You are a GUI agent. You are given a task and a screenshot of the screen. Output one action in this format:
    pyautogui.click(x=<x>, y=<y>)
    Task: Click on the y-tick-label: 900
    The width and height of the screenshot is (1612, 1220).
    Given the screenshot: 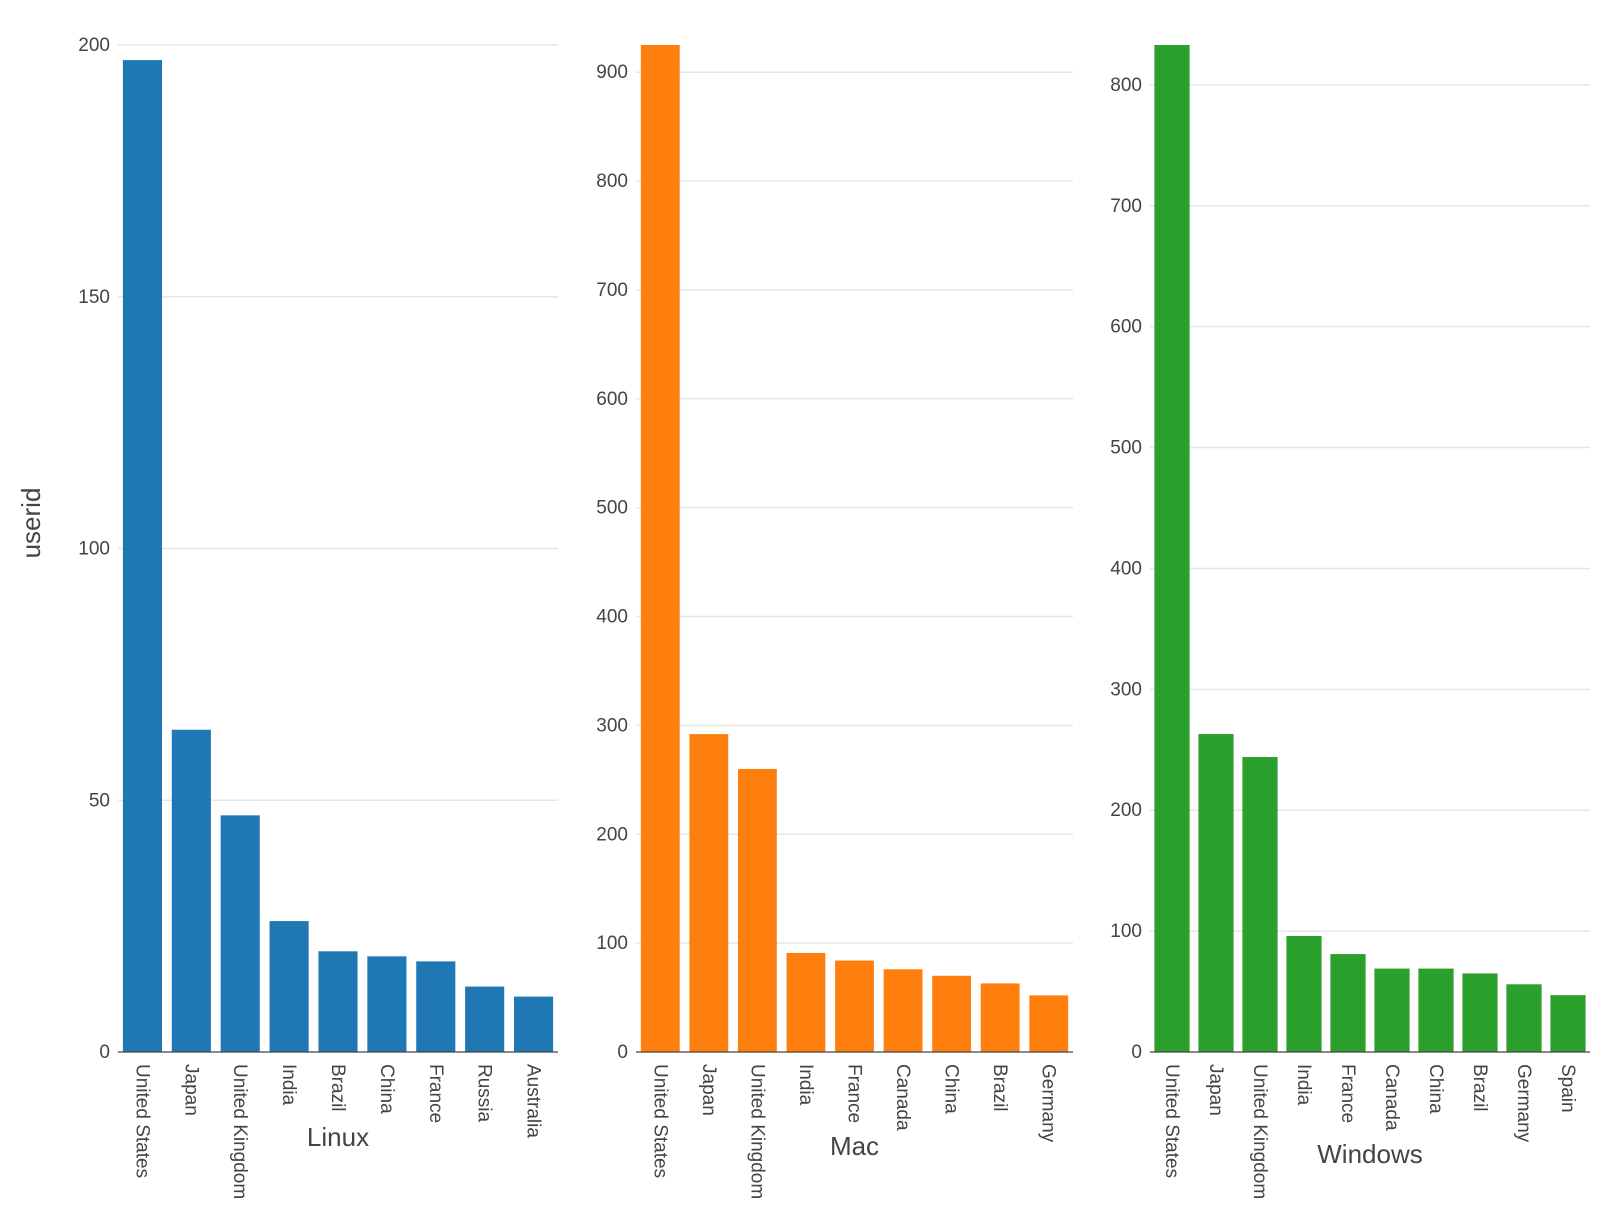 What is the action you would take?
    pyautogui.click(x=612, y=72)
    